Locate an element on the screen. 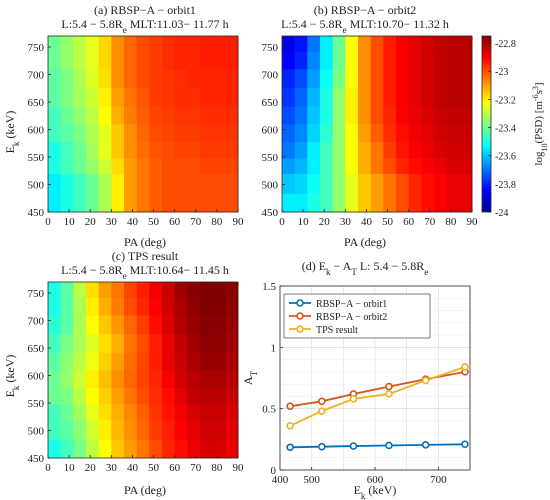 Image resolution: width=550 pixels, height=500 pixels. panel-b-xtick-label: 60 is located at coordinates (409, 222).